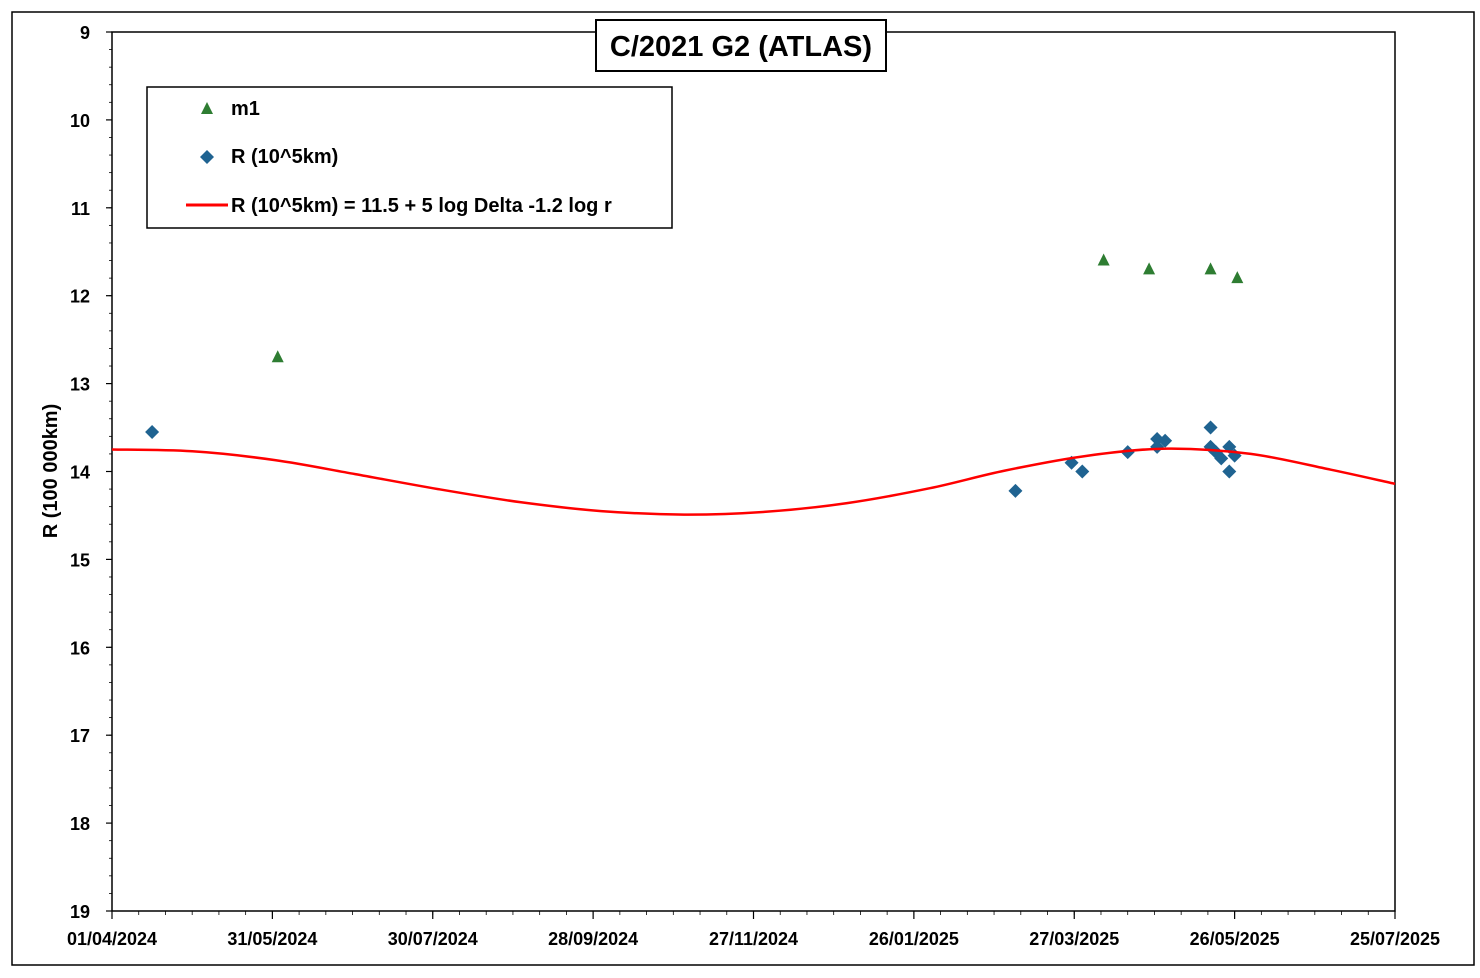  What do you see at coordinates (1074, 939) in the screenshot?
I see `x-tick-label: 27/03/2025` at bounding box center [1074, 939].